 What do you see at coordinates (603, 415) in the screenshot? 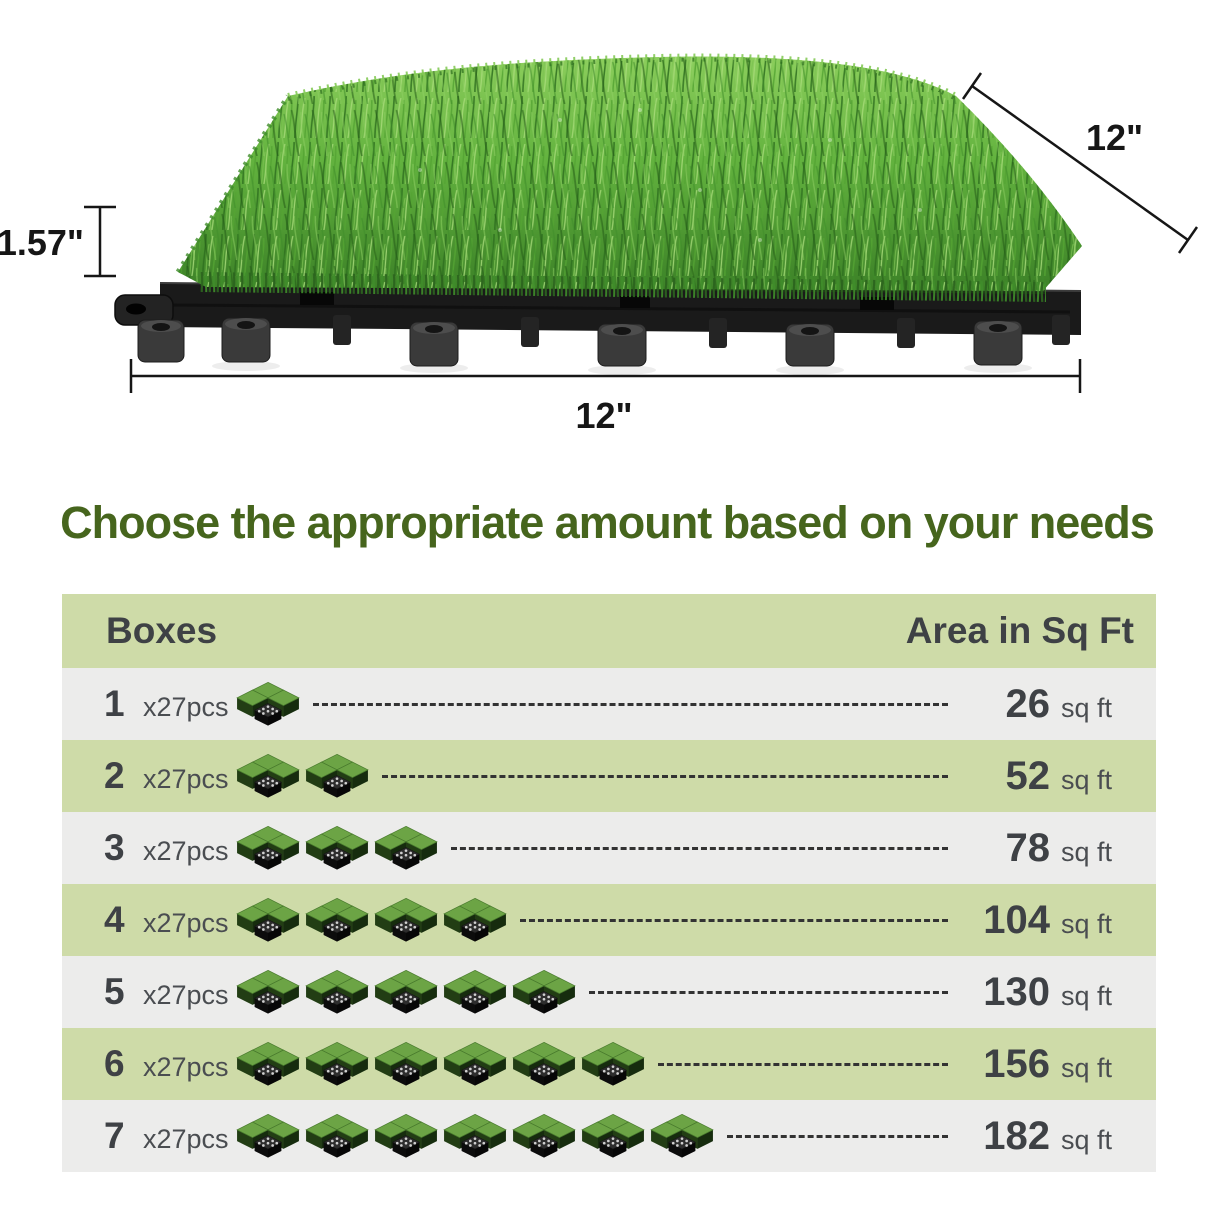
I see `width-dimension-label: 12"` at bounding box center [603, 415].